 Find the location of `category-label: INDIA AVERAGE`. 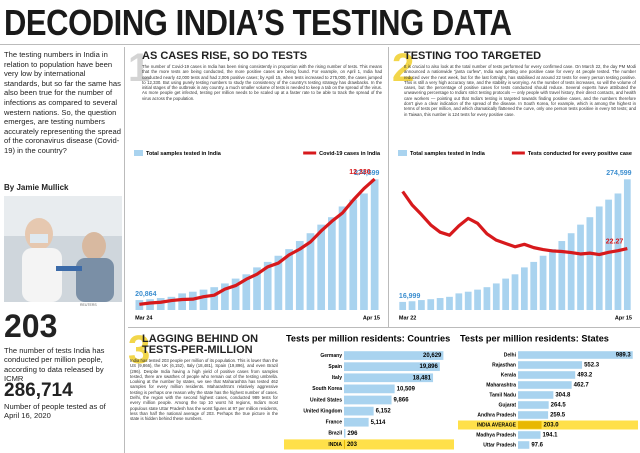

category-label: INDIA AVERAGE is located at coordinates (497, 425).